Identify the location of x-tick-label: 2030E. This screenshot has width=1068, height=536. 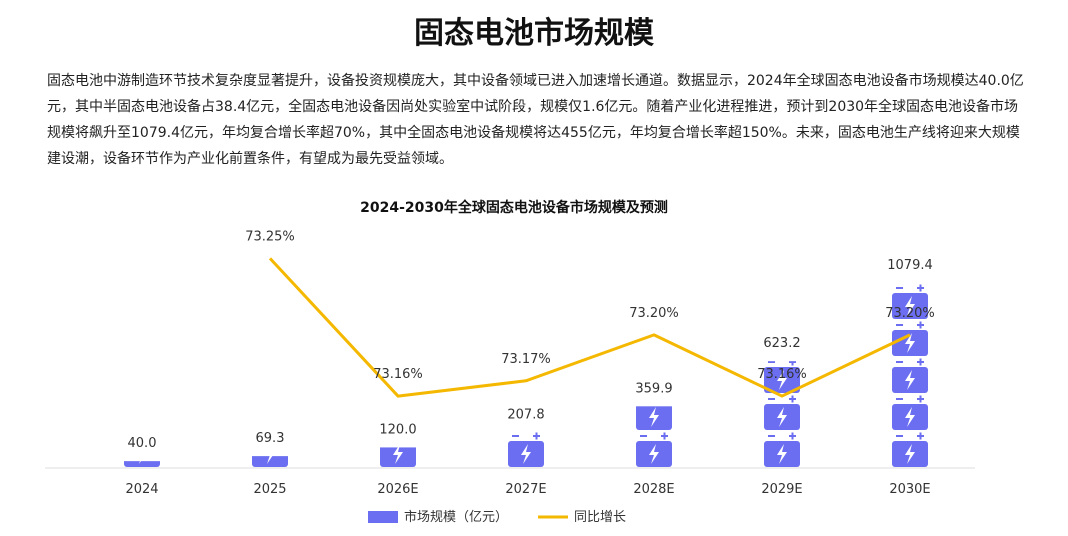
(909, 489).